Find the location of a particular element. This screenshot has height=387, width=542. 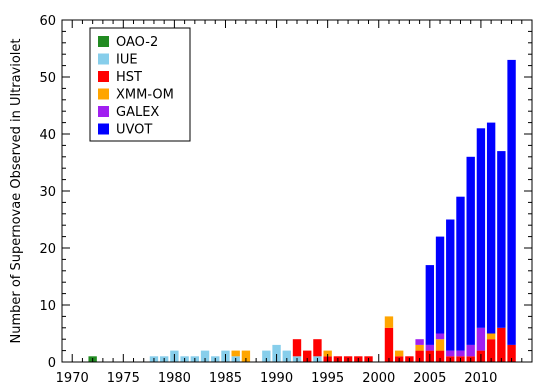

bar-xmm-om-2011 is located at coordinates (491, 336).